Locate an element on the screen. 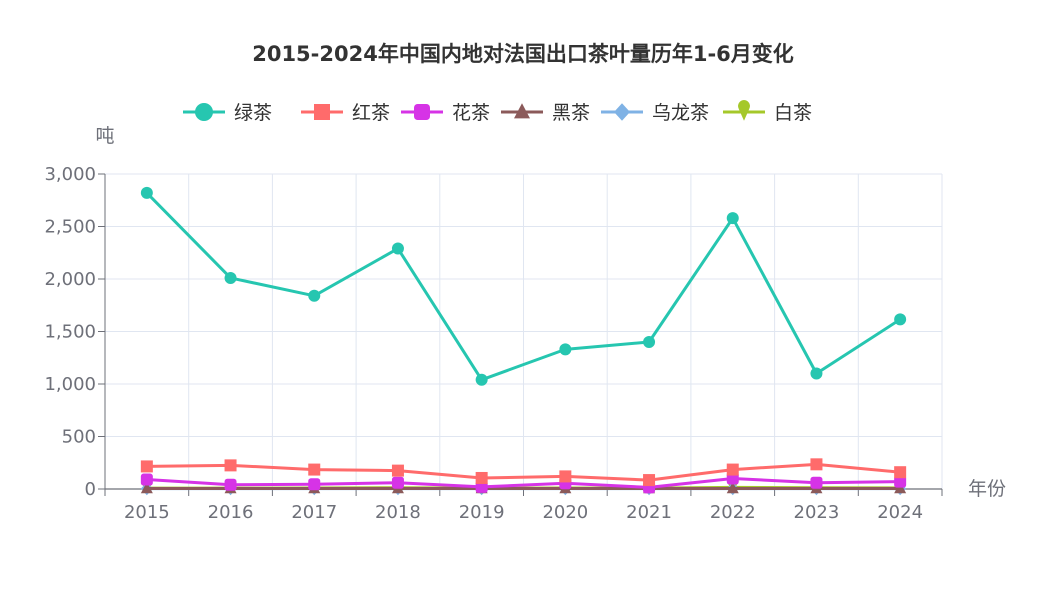  x-tick-label: 2024 is located at coordinates (900, 512).